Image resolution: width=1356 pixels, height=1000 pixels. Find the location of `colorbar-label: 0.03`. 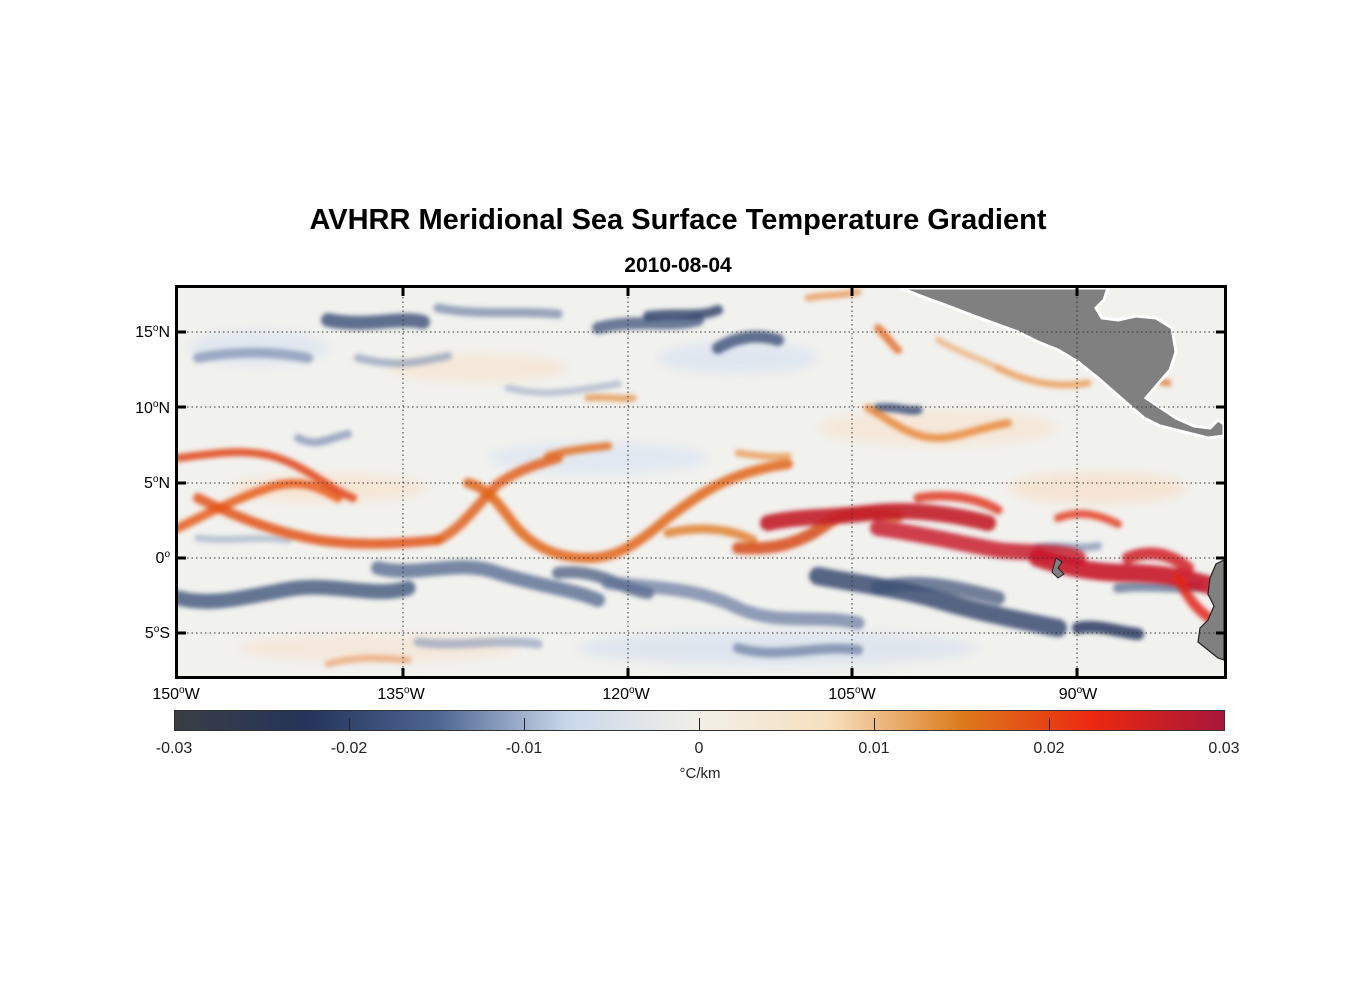

colorbar-label: 0.03 is located at coordinates (1224, 748).